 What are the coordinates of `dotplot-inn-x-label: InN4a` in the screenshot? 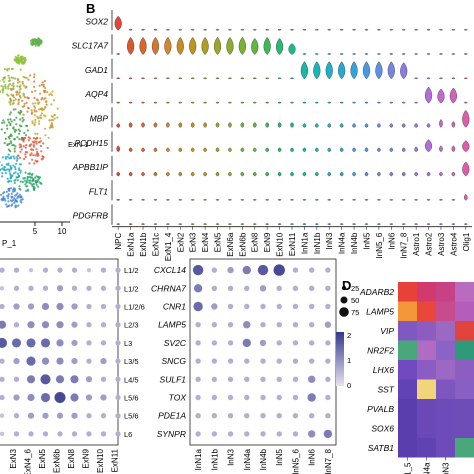 It's located at (247, 459).